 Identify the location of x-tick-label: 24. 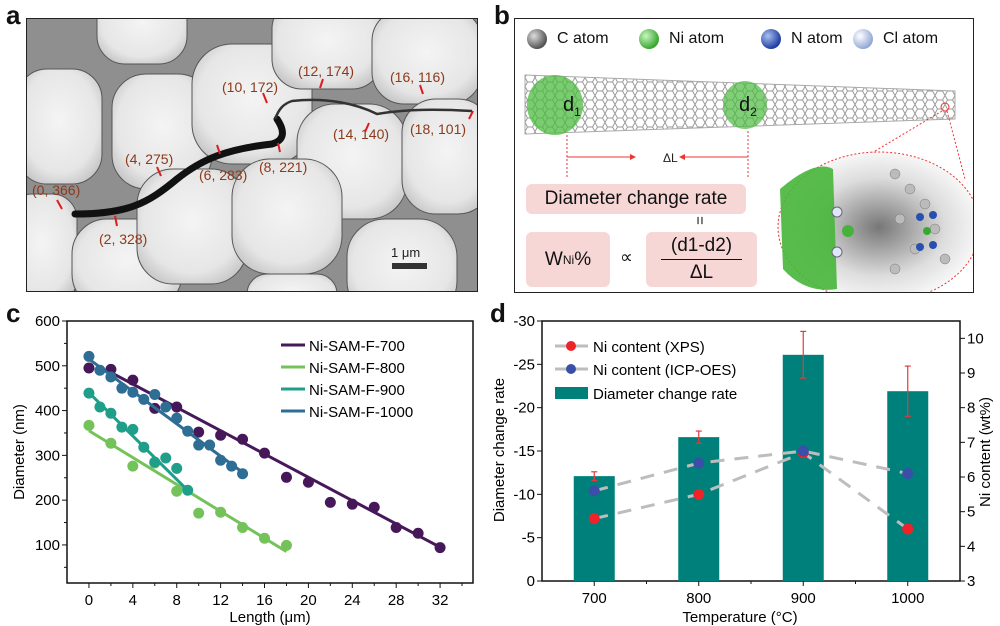
(352, 600).